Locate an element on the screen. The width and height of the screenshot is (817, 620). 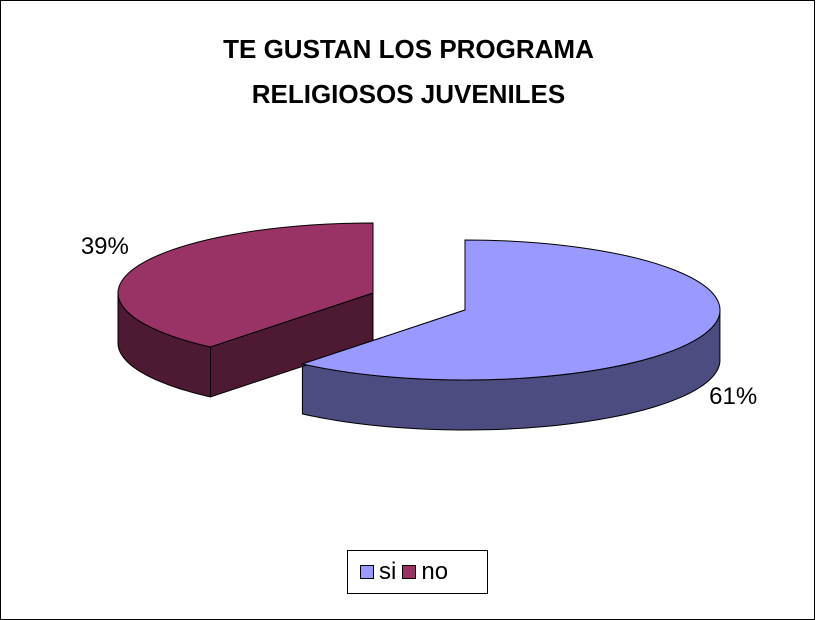
legend-swatch-no is located at coordinates (409, 572).